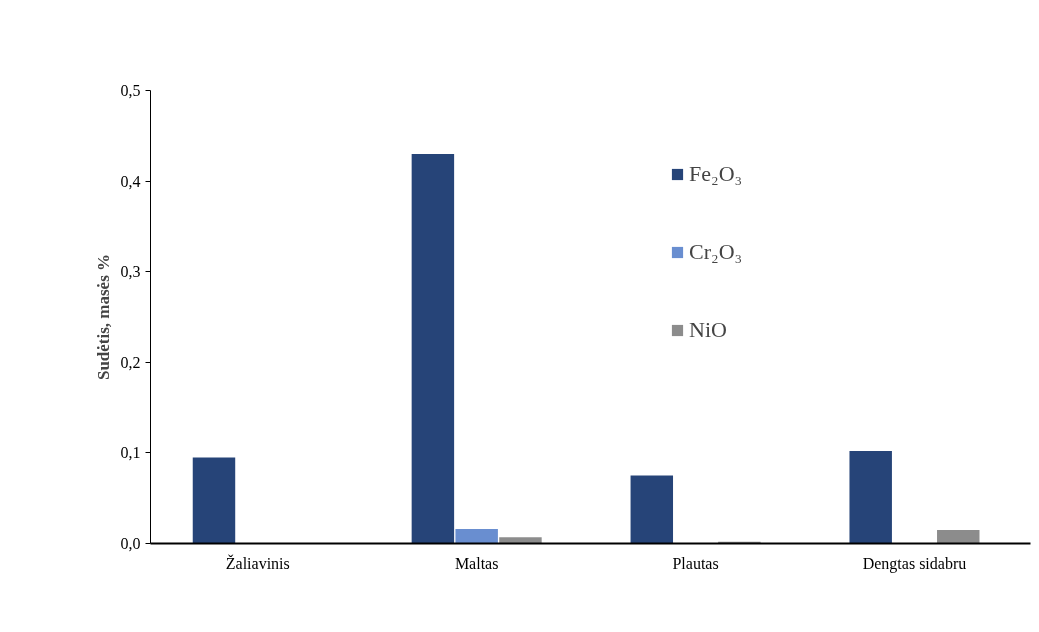 The height and width of the screenshot is (632, 1039). What do you see at coordinates (130, 453) in the screenshot?
I see `y-tick-label: 0,1` at bounding box center [130, 453].